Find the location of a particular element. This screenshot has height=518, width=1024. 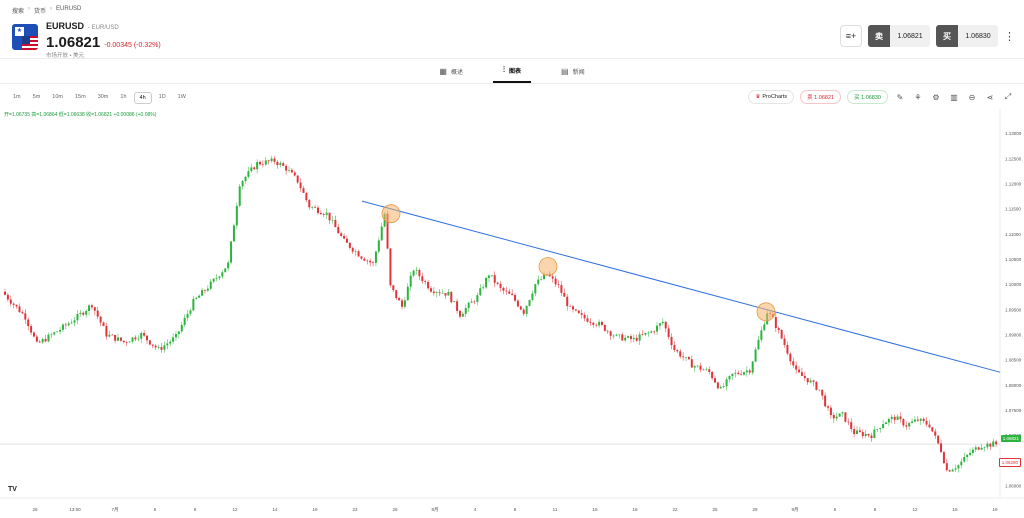

toolbar-sell-button: 卖 1.06821 is located at coordinates (821, 97).